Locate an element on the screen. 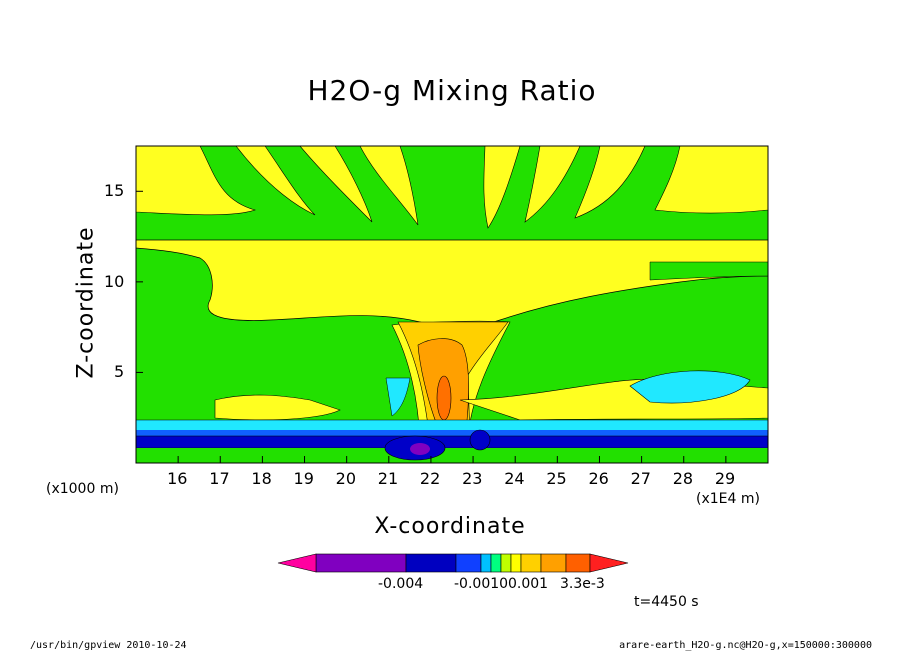 This screenshot has width=904, height=654. low-yellow-left is located at coordinates (277, 407).